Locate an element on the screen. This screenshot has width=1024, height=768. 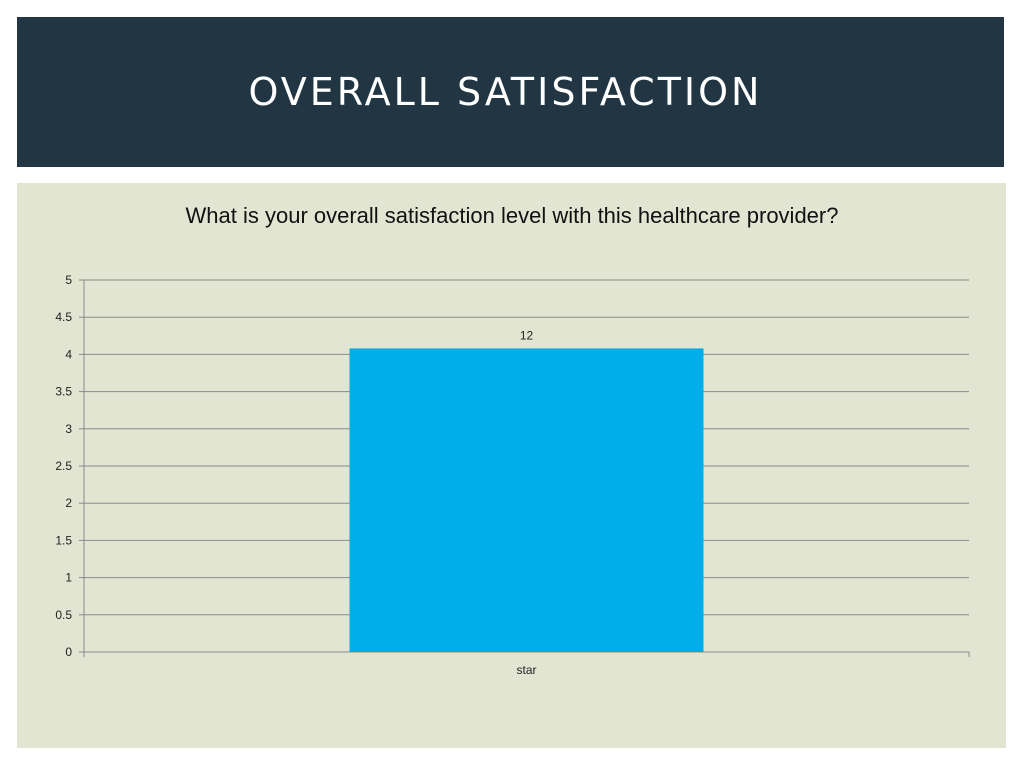
data-labels: 12 is located at coordinates (527, 335).